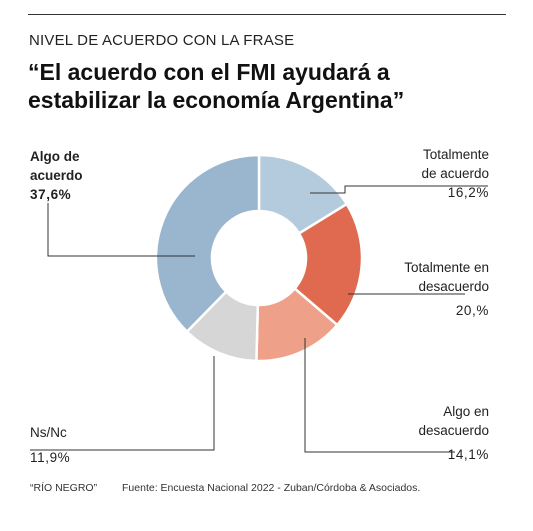 This screenshot has height=531, width=533. Describe the element at coordinates (468, 454) in the screenshot. I see `slice-value: 14,1%` at that location.